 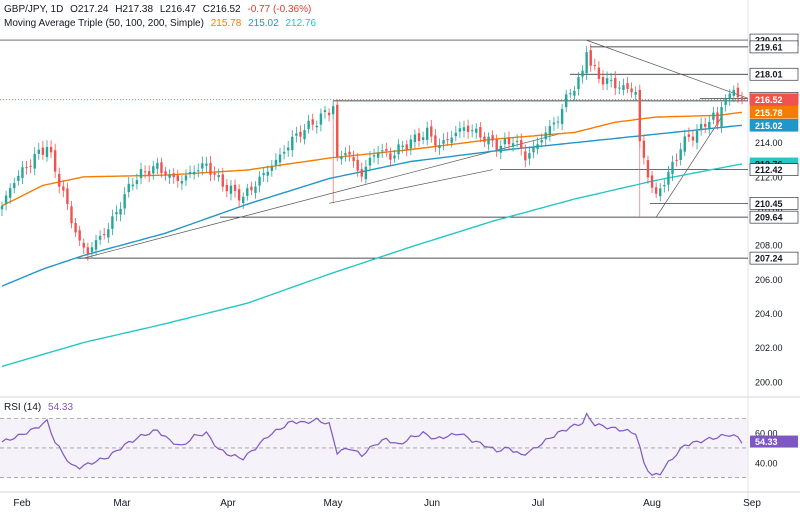 What do you see at coordinates (34, 9) in the screenshot?
I see `symbol-label: GBP/JPY, 1D` at bounding box center [34, 9].